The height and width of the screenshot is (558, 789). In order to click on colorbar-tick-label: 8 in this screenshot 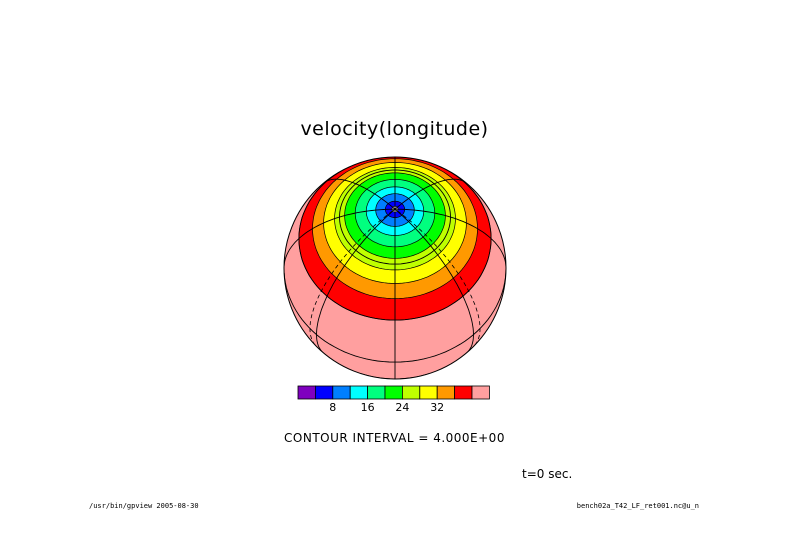, I will do `click(332, 407)`.